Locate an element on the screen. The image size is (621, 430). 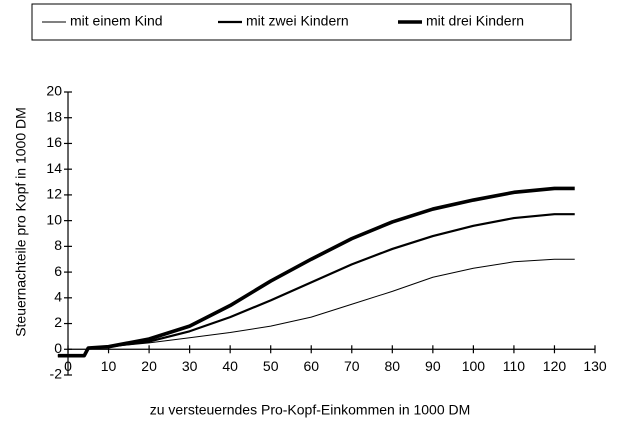
y-tick-label: 0 is located at coordinates (58, 348).